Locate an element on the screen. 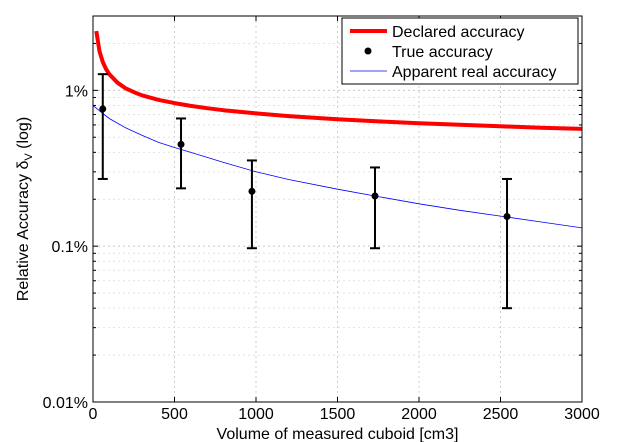 Image resolution: width=618 pixels, height=442 pixels. x-tick-label: 2500 is located at coordinates (501, 414).